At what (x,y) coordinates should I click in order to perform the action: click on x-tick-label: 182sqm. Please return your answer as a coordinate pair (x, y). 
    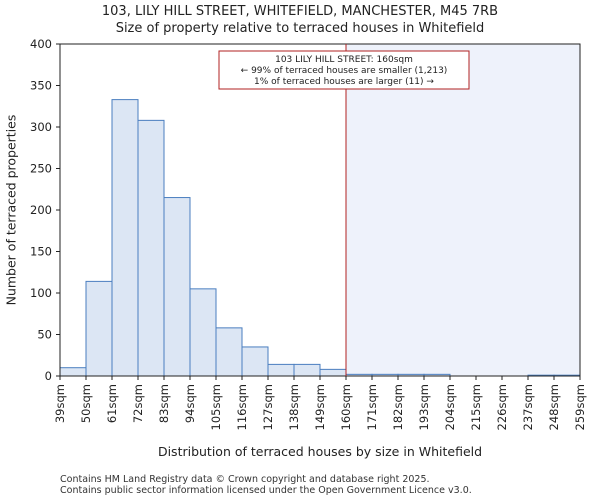
    Looking at the image, I should click on (398, 407).